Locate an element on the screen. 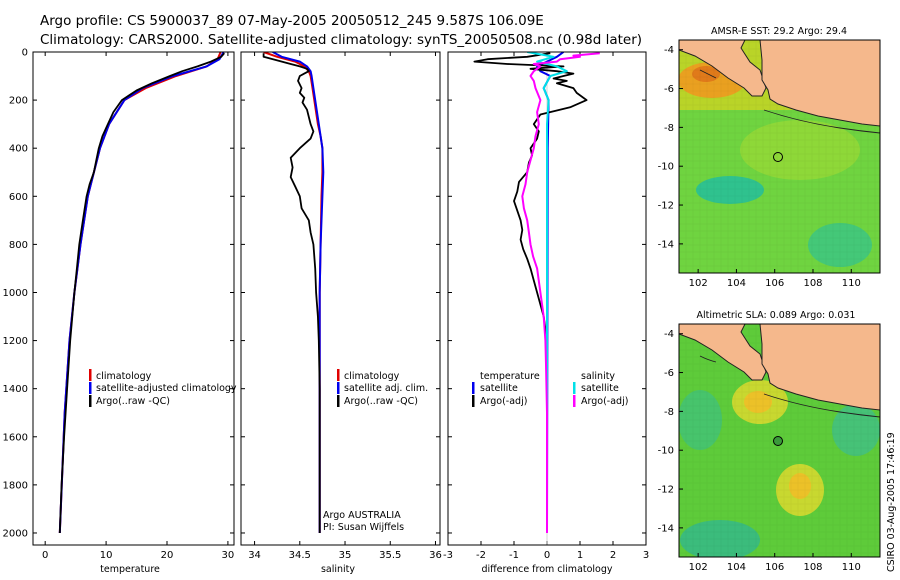  credit-line2: PI: Susan Wijffels is located at coordinates (363, 527).